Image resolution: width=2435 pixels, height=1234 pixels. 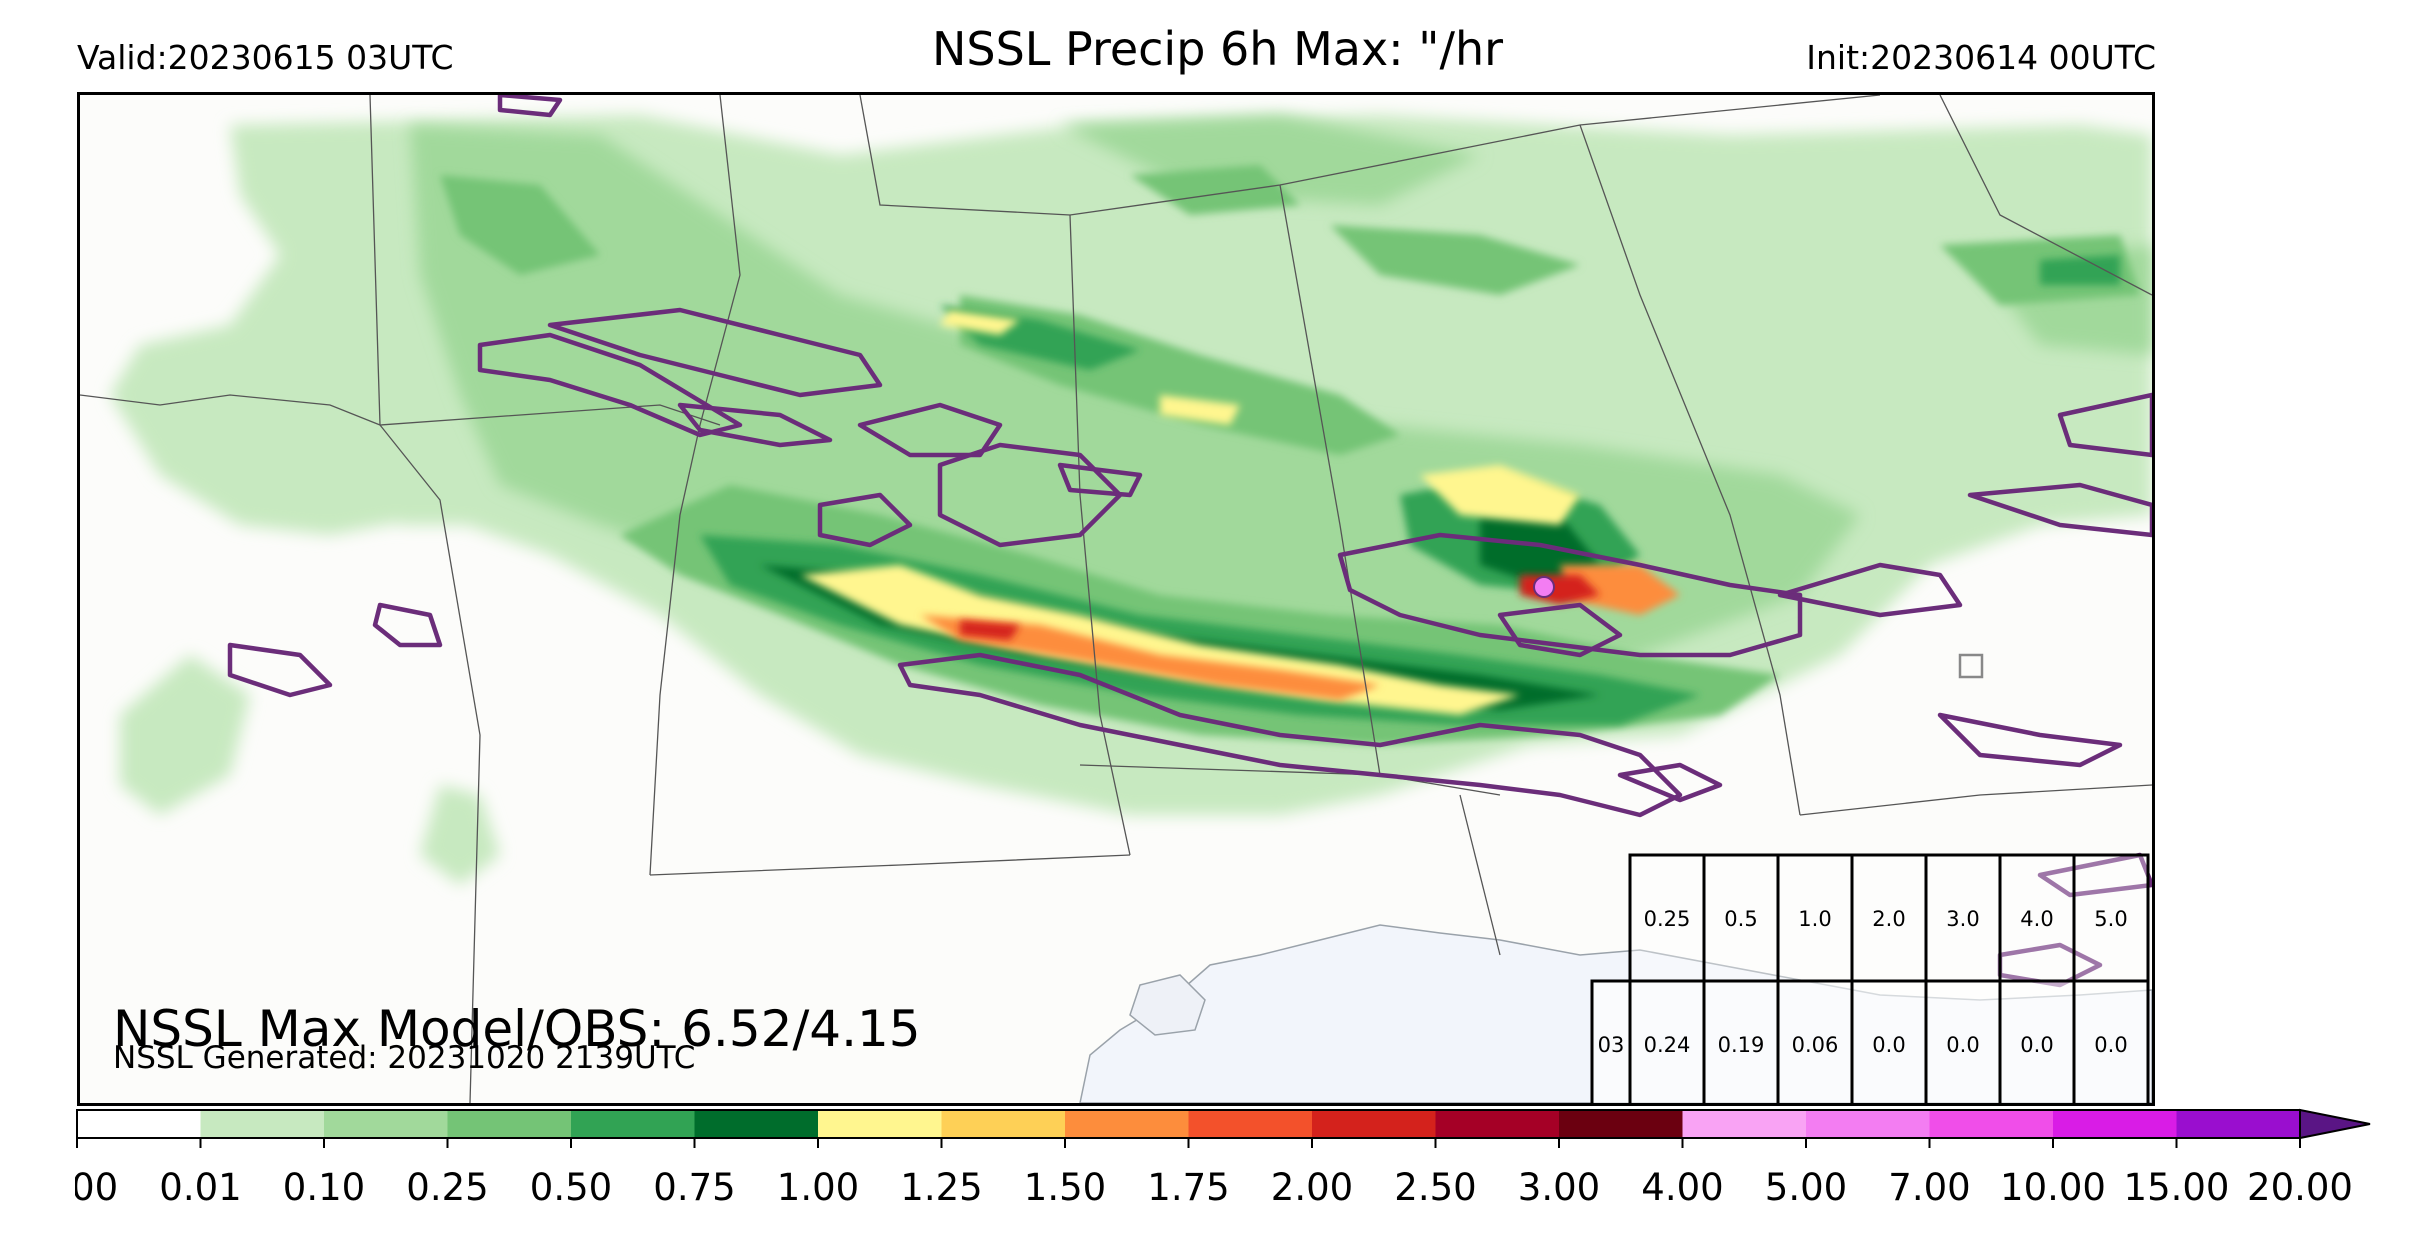 What do you see at coordinates (694, 1187) in the screenshot?
I see `colorbar-tick-label: 0.75` at bounding box center [694, 1187].